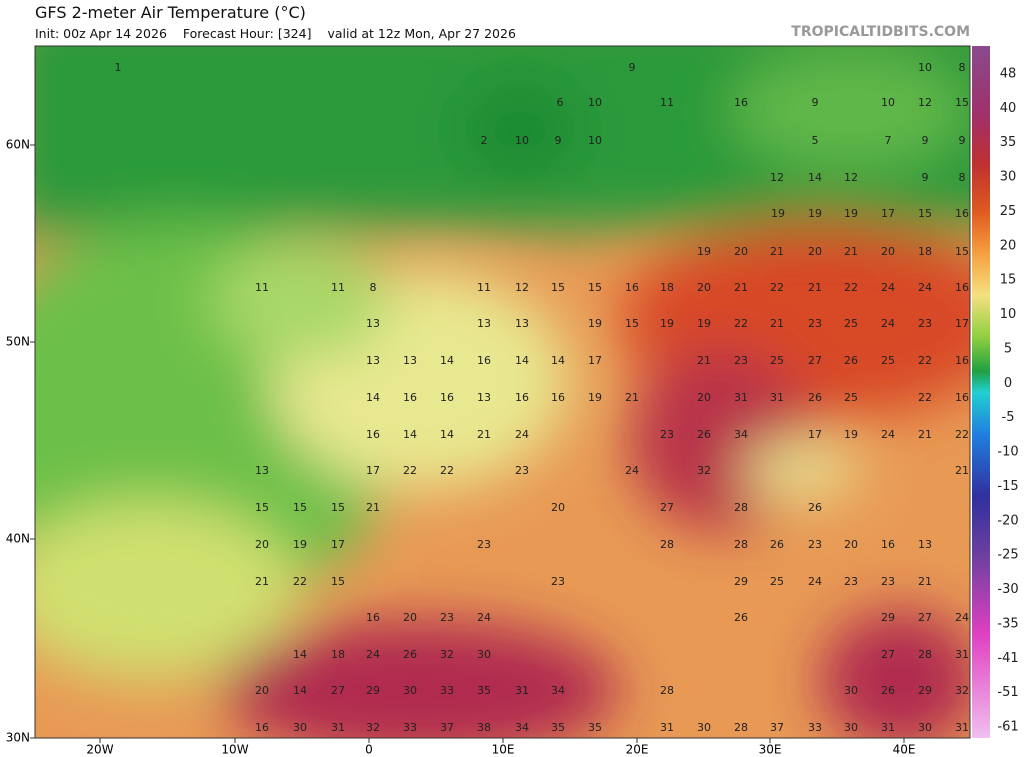 Image resolution: width=1024 pixels, height=757 pixels. I want to click on colorbar-label: 40, so click(1008, 108).